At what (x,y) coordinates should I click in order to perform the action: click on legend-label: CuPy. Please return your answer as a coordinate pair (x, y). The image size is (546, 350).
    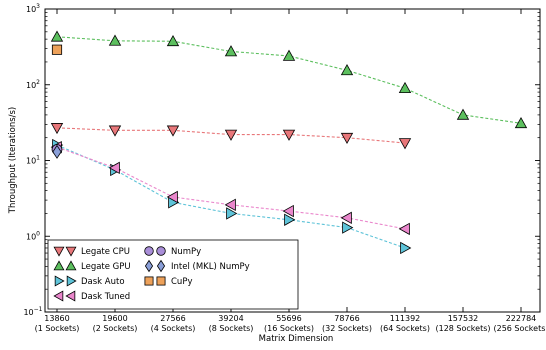
    Looking at the image, I should click on (181, 282).